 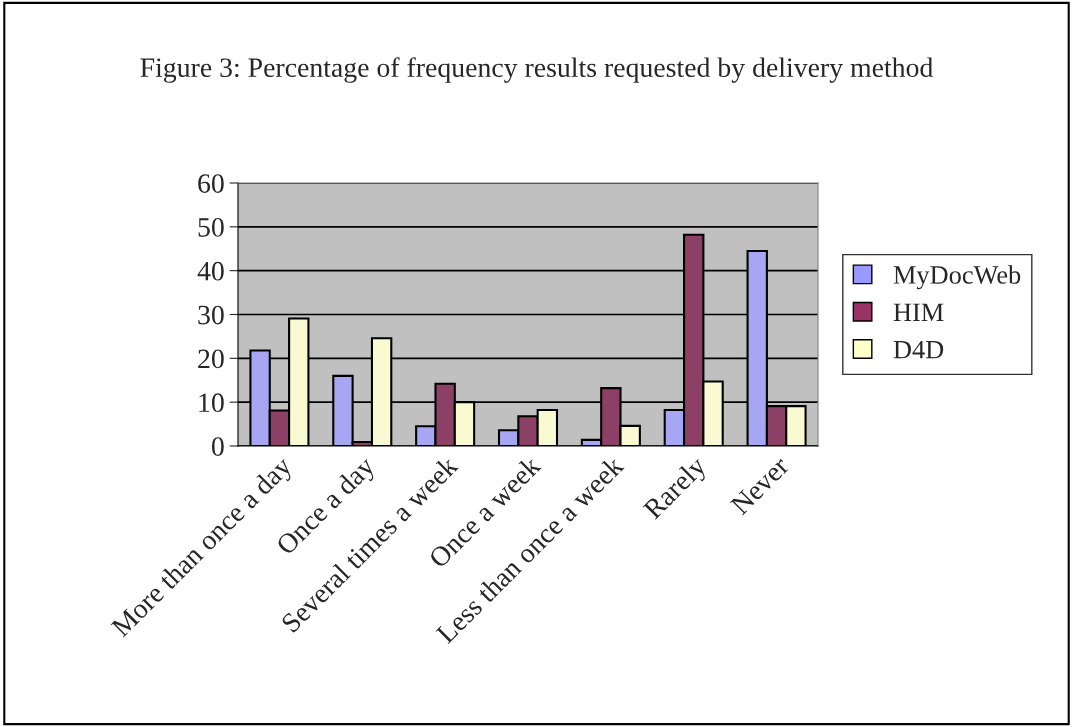 I want to click on y-tick-label: 20, so click(x=211, y=359).